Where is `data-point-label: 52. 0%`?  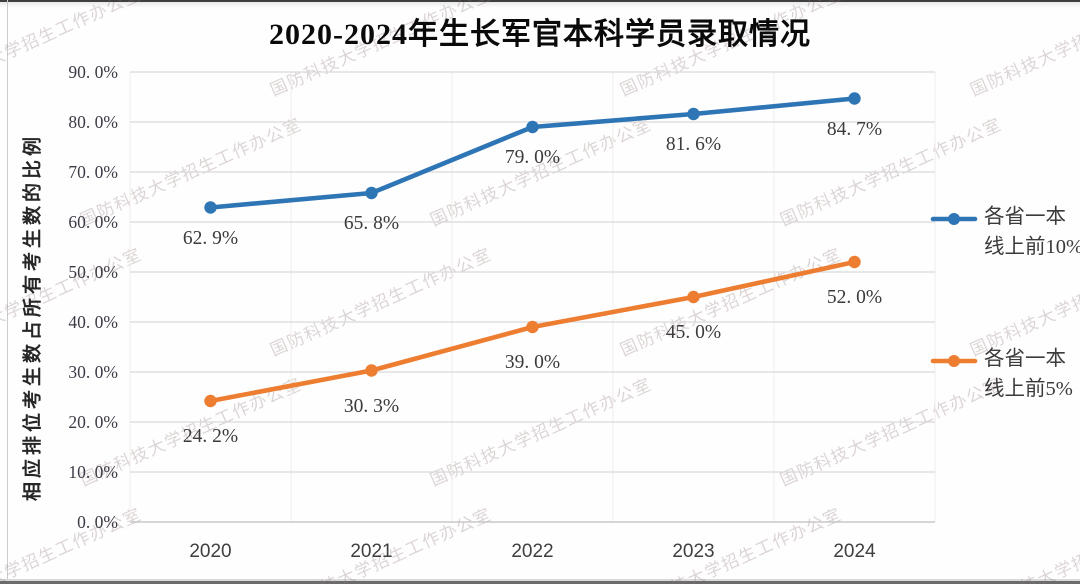 data-point-label: 52. 0% is located at coordinates (854, 297).